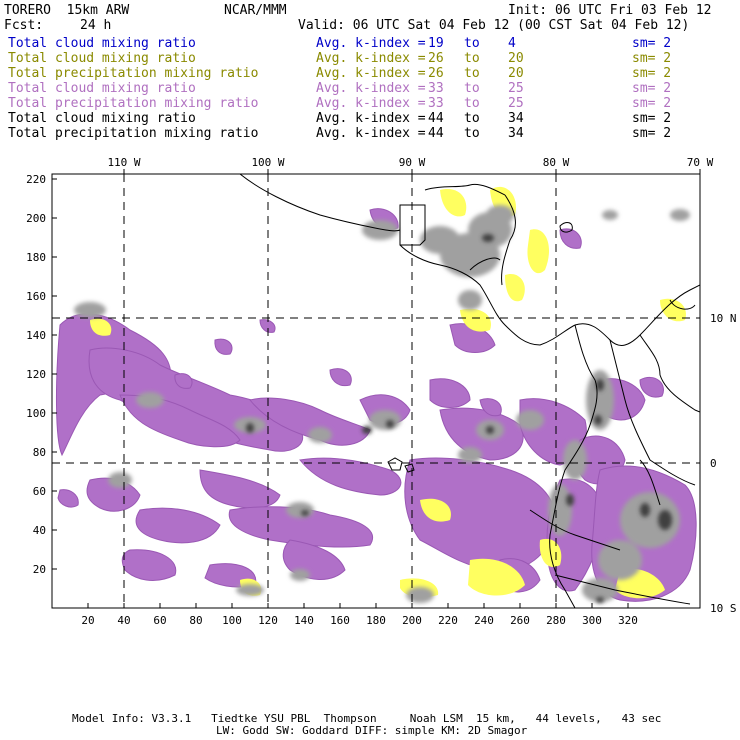  Describe the element at coordinates (96, 25) in the screenshot. I see `forecast-hours: 24 h` at that location.